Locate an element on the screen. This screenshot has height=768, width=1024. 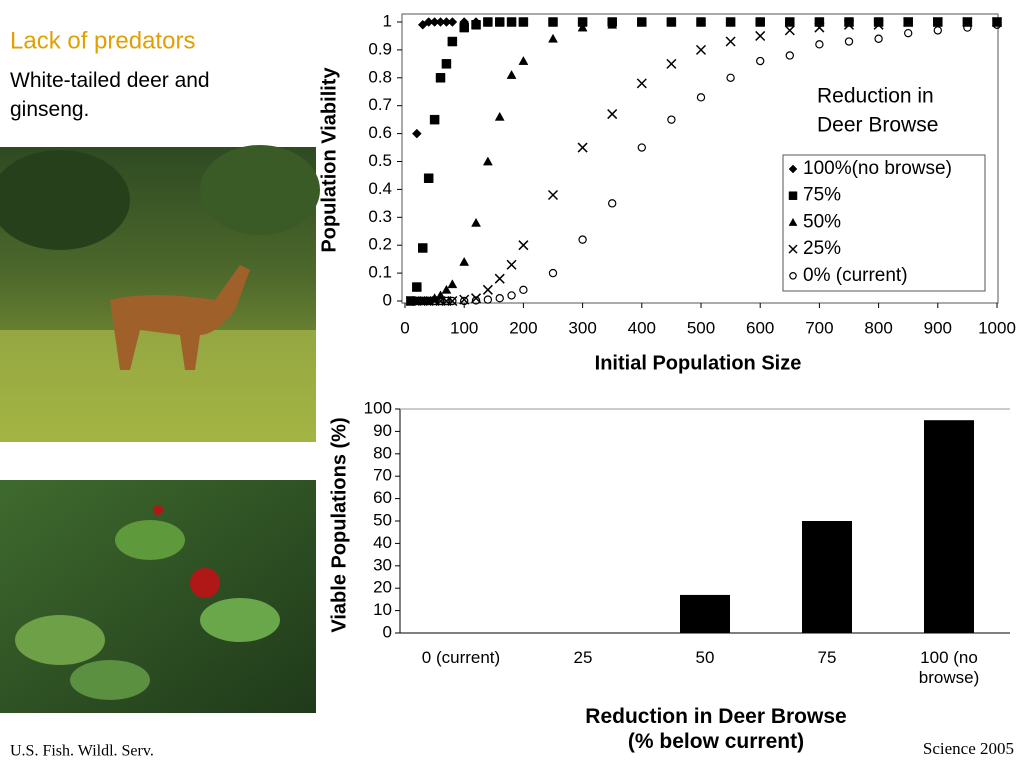
x-axis-label: Initial Population Size is located at coordinates (698, 363).